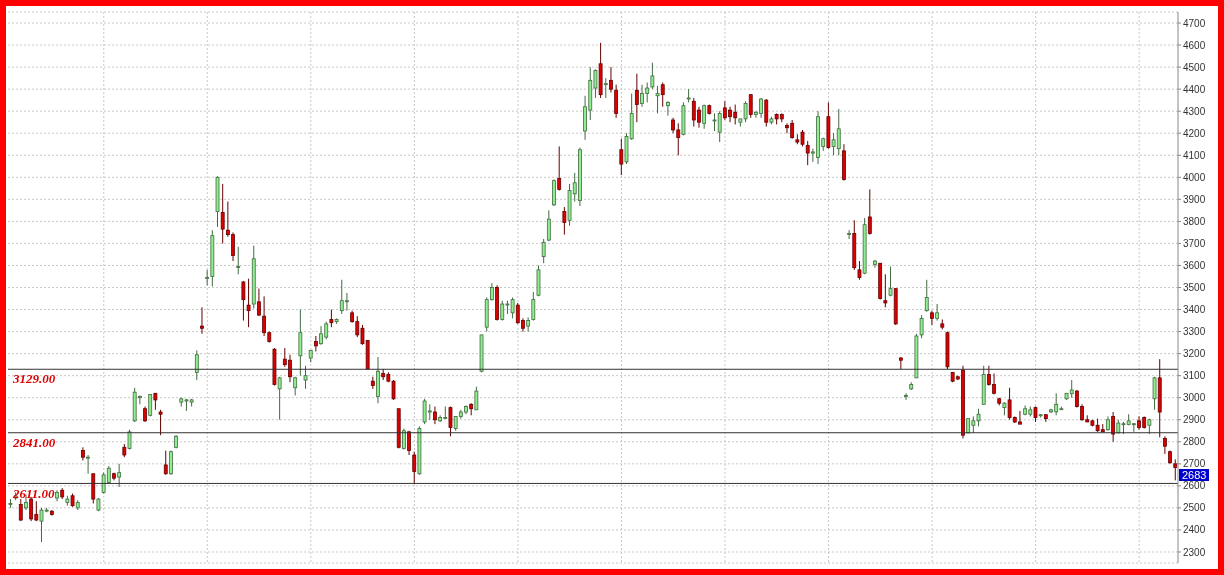  What do you see at coordinates (1194, 221) in the screenshot?
I see `y-tick-label: 3800` at bounding box center [1194, 221].